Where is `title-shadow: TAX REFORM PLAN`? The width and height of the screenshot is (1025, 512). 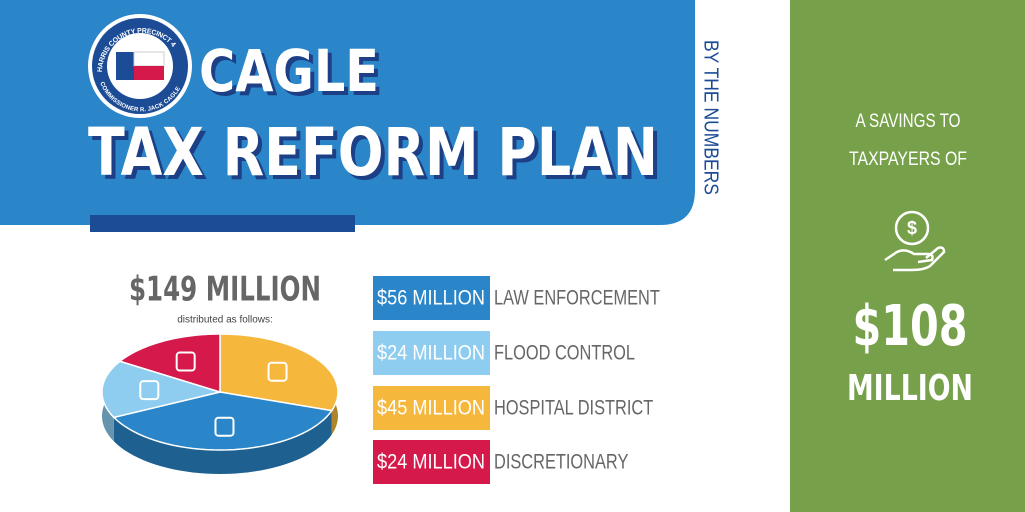
title-shadow: TAX REFORM PLAN is located at coordinates (377, 156).